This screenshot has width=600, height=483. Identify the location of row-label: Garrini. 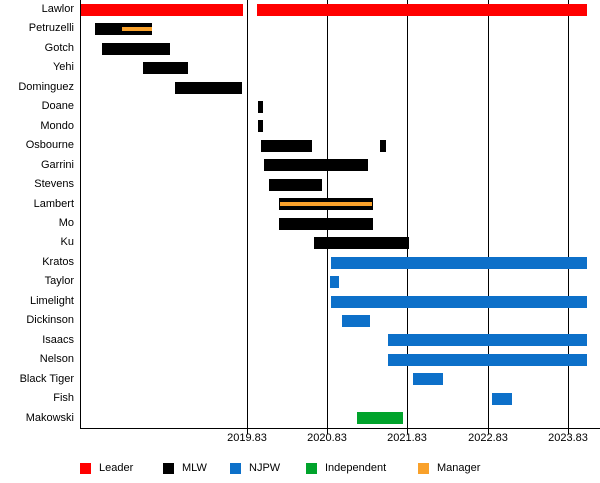
(57, 164).